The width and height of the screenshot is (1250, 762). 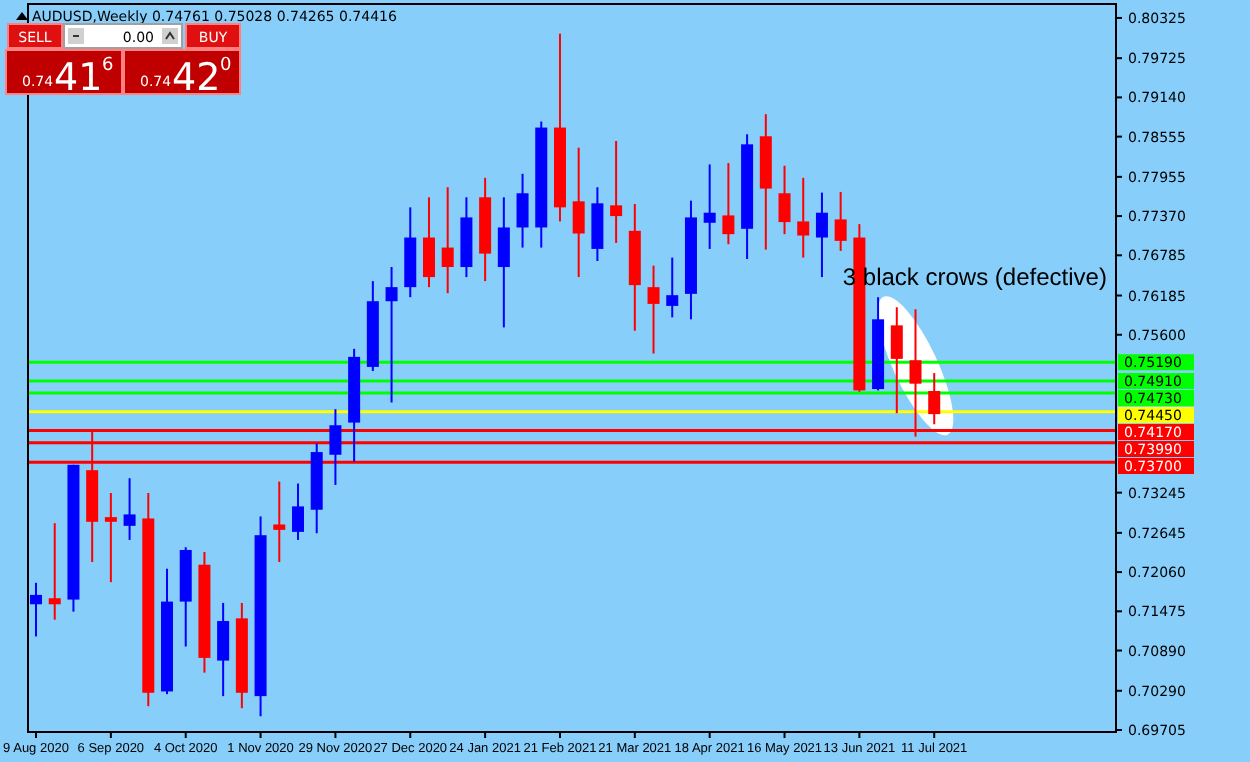 What do you see at coordinates (226, 66) in the screenshot?
I see `annotation: 0` at bounding box center [226, 66].